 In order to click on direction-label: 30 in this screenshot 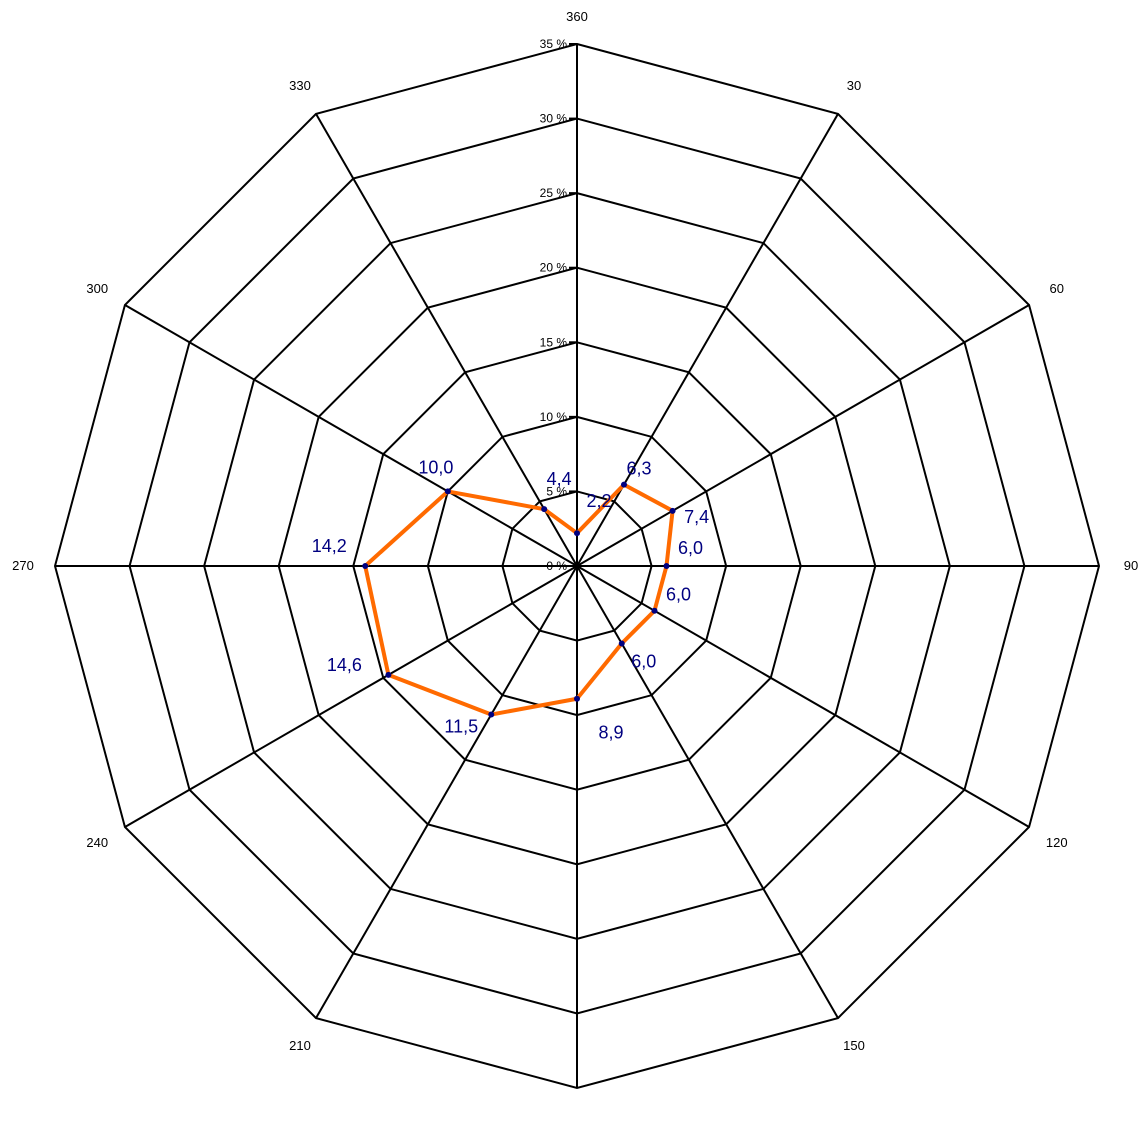, I will do `click(854, 85)`.